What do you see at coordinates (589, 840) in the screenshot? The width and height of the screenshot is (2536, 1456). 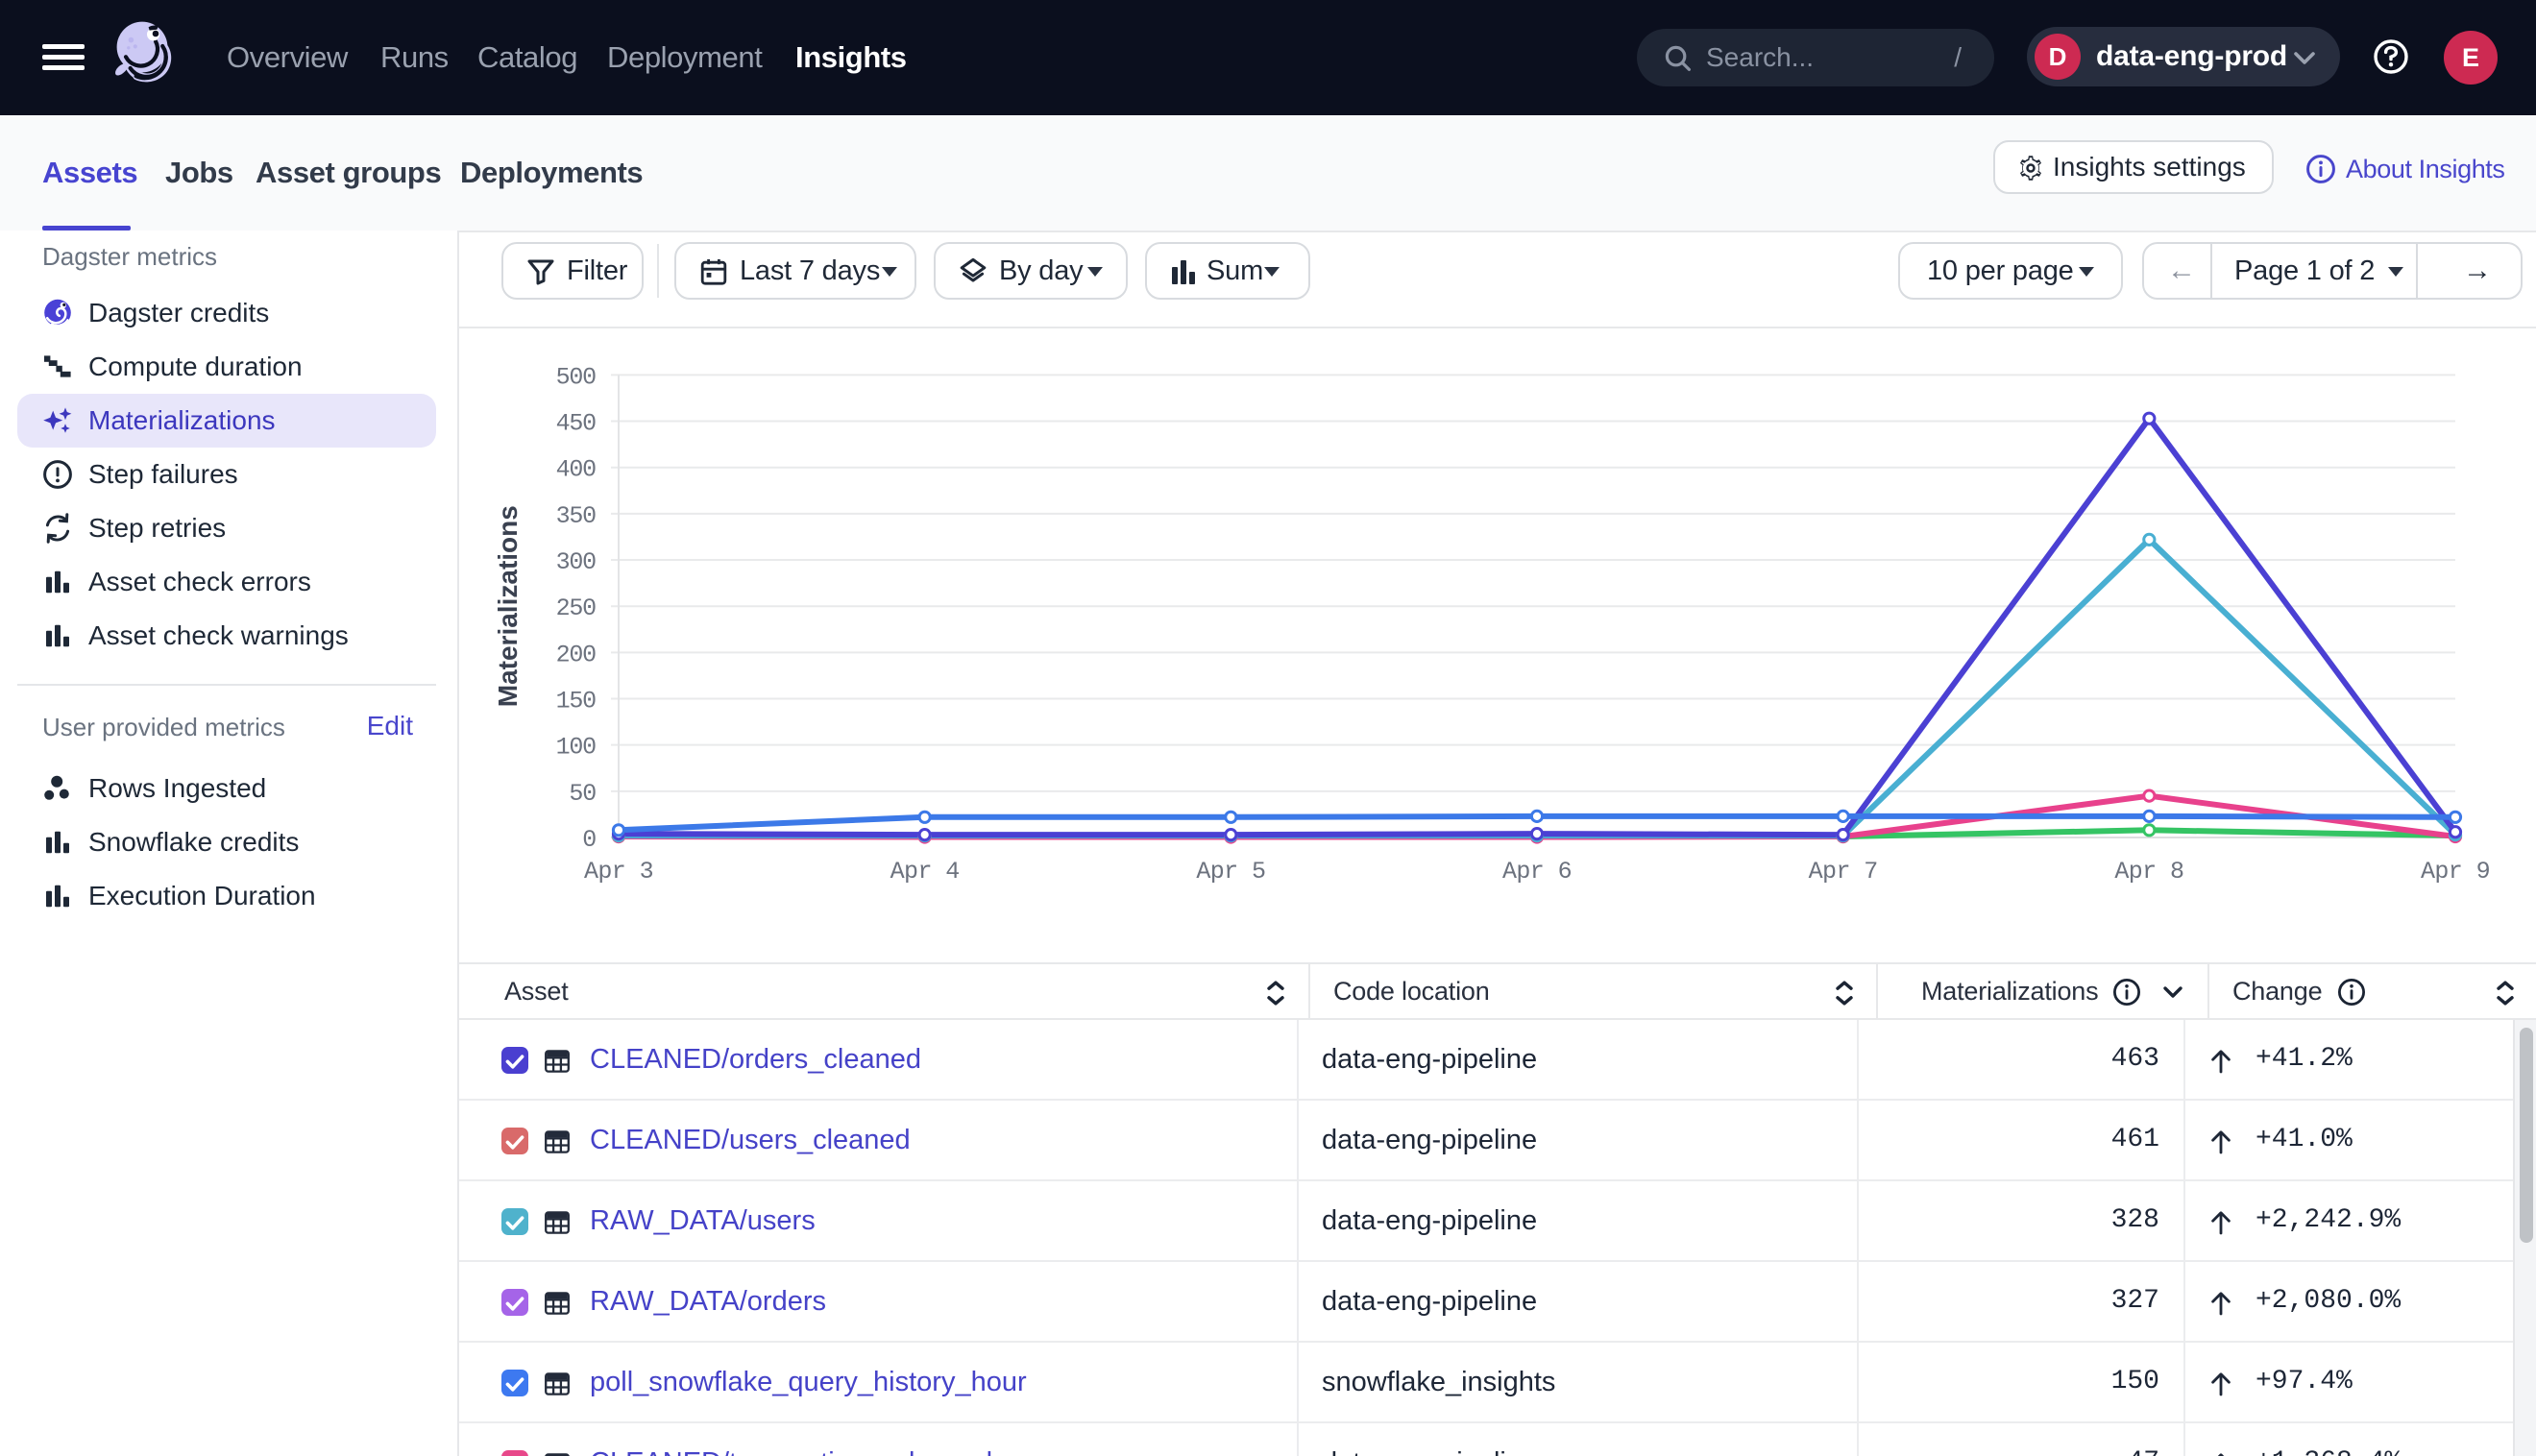 I see `svg-text: 0` at bounding box center [589, 840].